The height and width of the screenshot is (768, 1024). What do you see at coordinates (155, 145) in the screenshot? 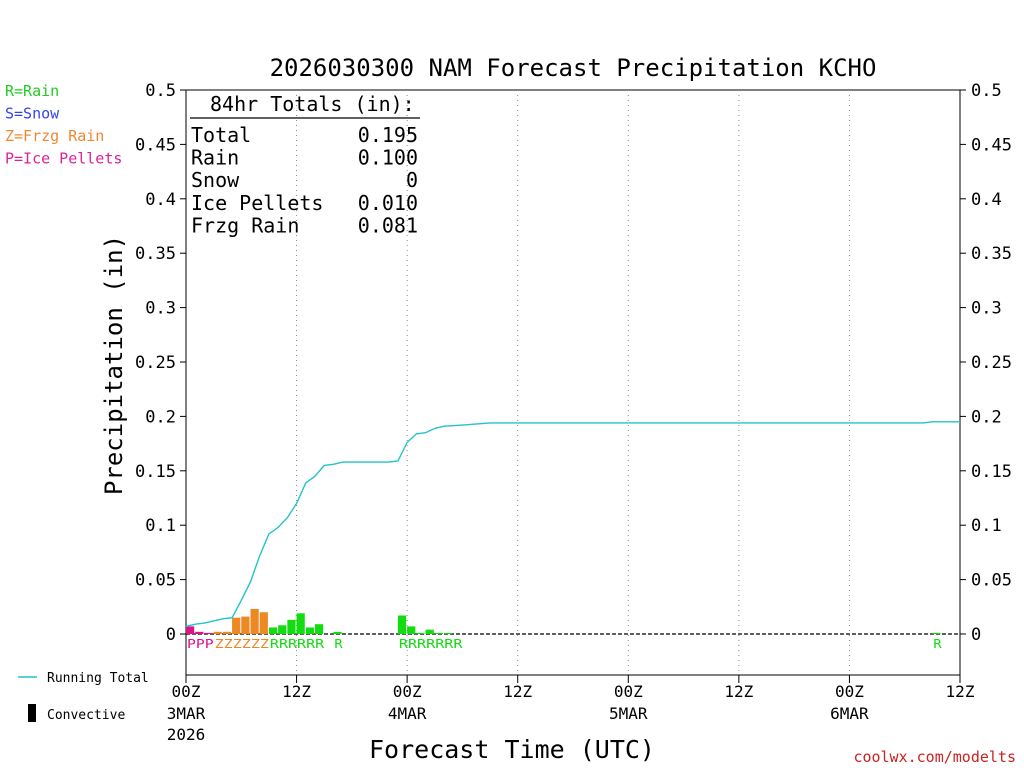
I see `y-tick-label-left: 0.45` at bounding box center [155, 145].